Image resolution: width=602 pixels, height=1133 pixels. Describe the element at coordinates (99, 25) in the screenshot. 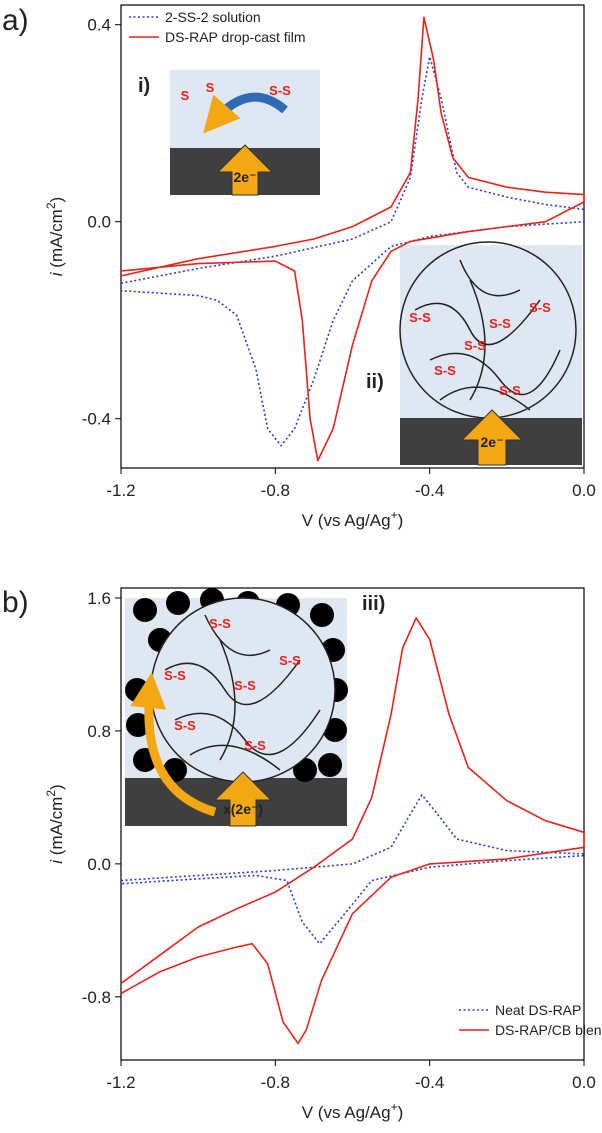

I see `y-tick-label: 0.4` at that location.